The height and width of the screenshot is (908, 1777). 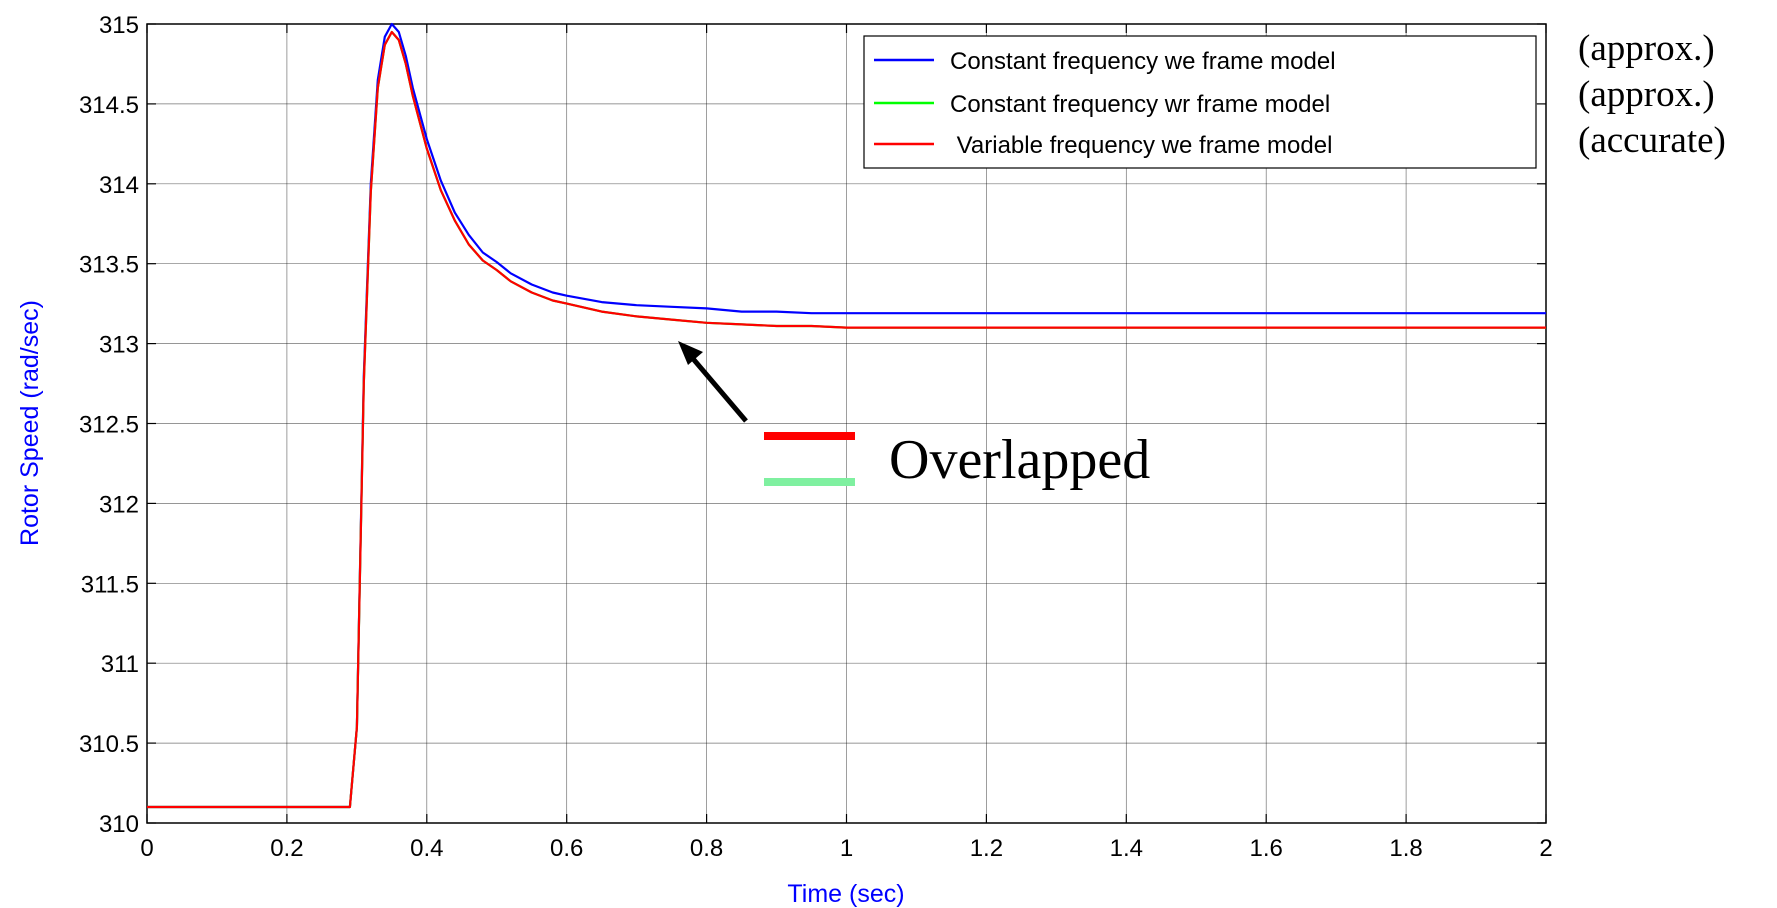 What do you see at coordinates (286, 848) in the screenshot?
I see `x-tick-label: 0.2` at bounding box center [286, 848].